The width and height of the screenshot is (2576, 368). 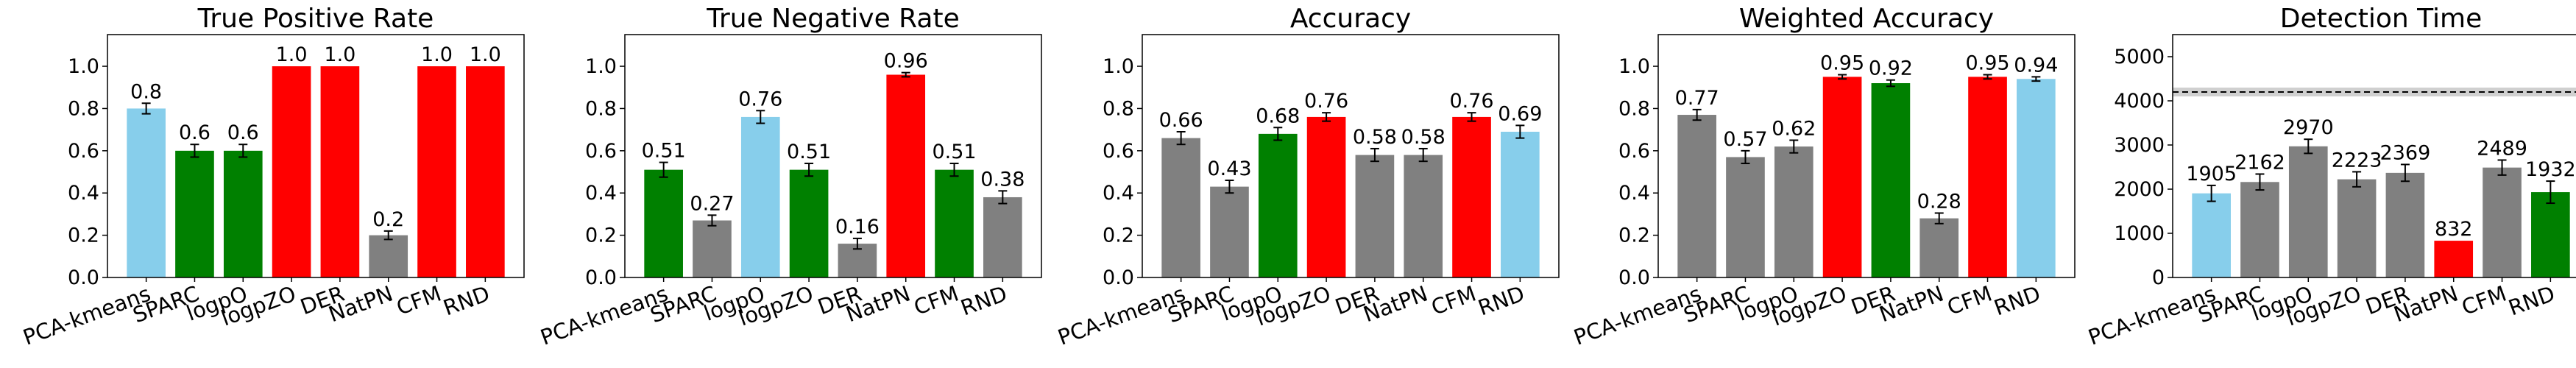 I want to click on y-tick-label: 5000, so click(x=2139, y=57).